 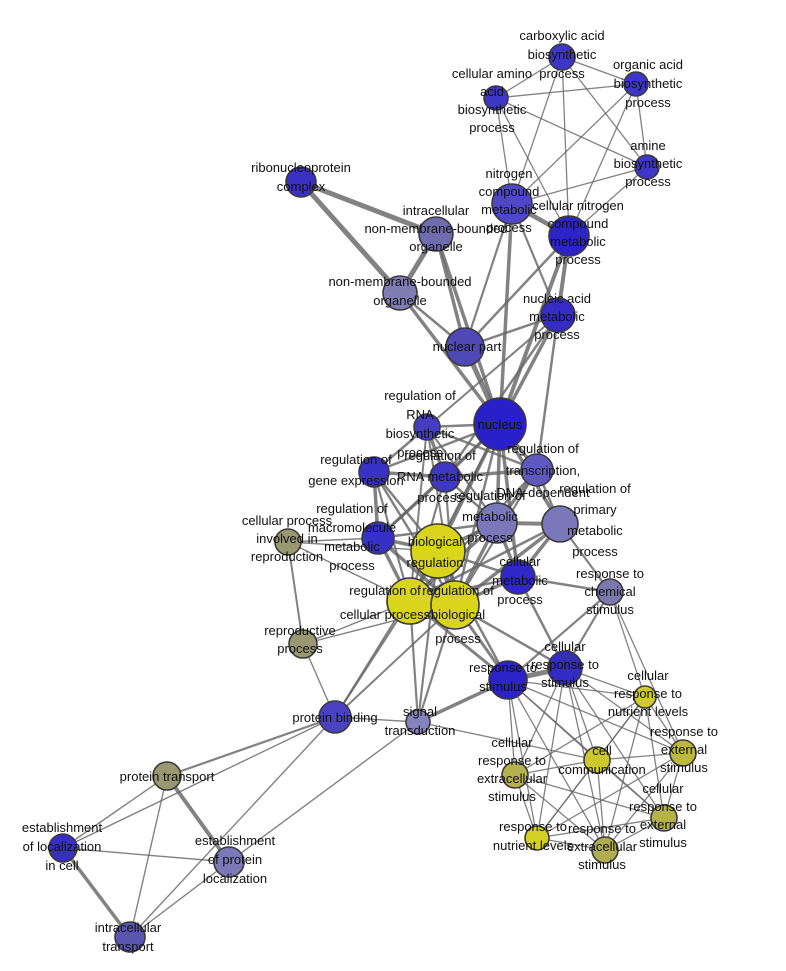 I want to click on graph-node-n19, so click(x=560, y=524).